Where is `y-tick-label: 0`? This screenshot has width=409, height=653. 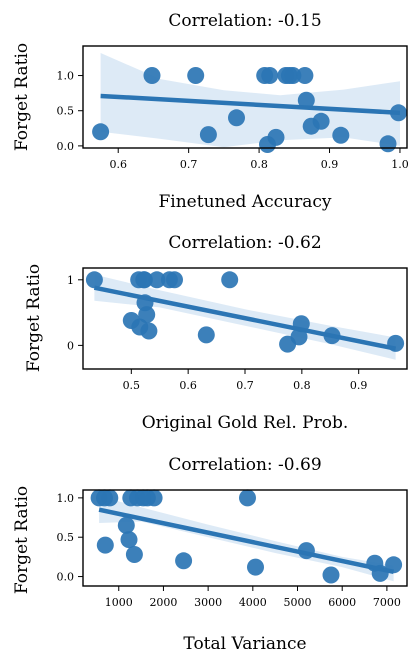
y-tick-label: 0 is located at coordinates (70, 345).